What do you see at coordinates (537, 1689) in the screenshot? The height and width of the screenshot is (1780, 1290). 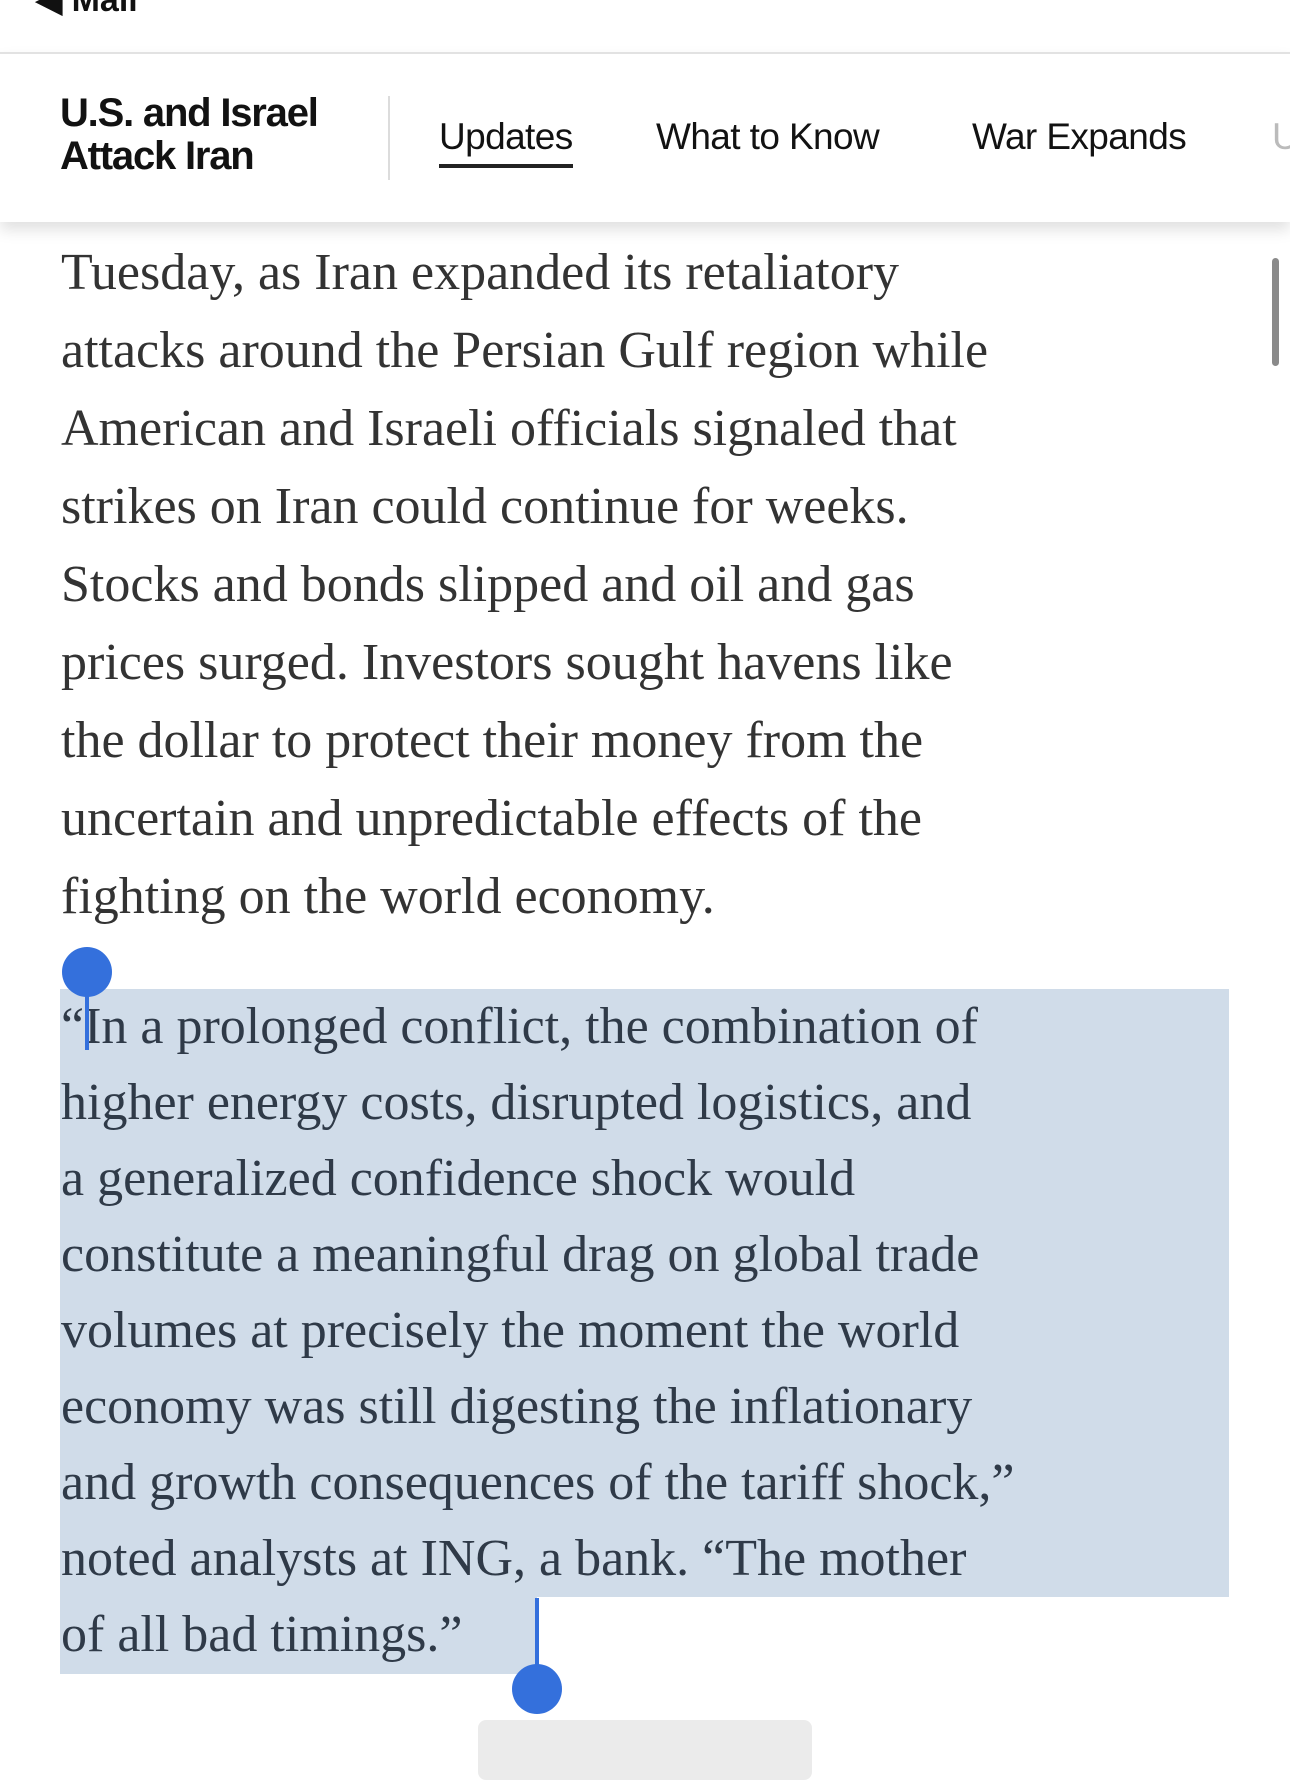 I see `selection-end-handle` at bounding box center [537, 1689].